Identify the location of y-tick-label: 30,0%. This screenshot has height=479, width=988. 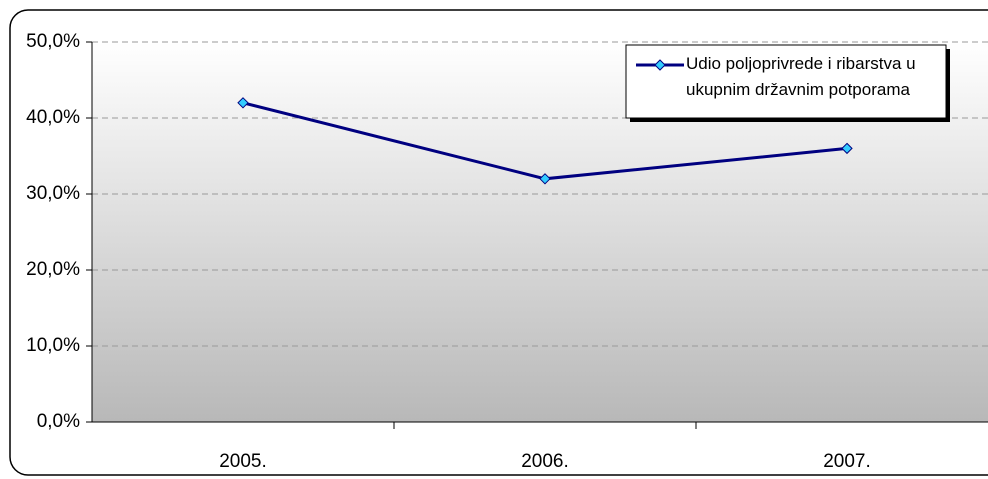
(53, 193).